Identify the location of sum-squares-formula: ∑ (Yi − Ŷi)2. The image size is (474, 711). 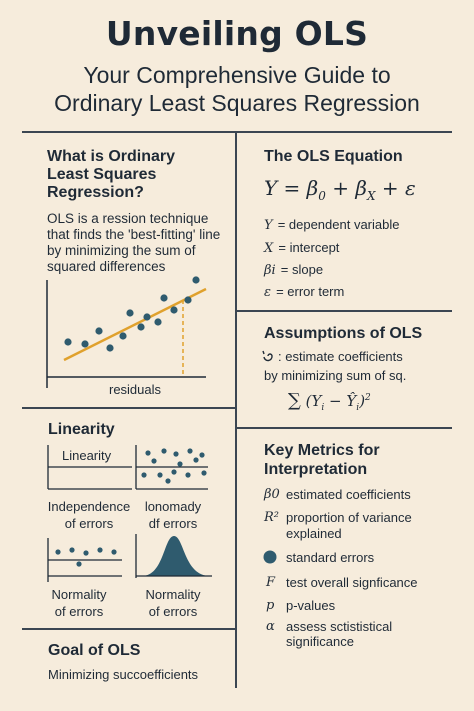
(329, 401).